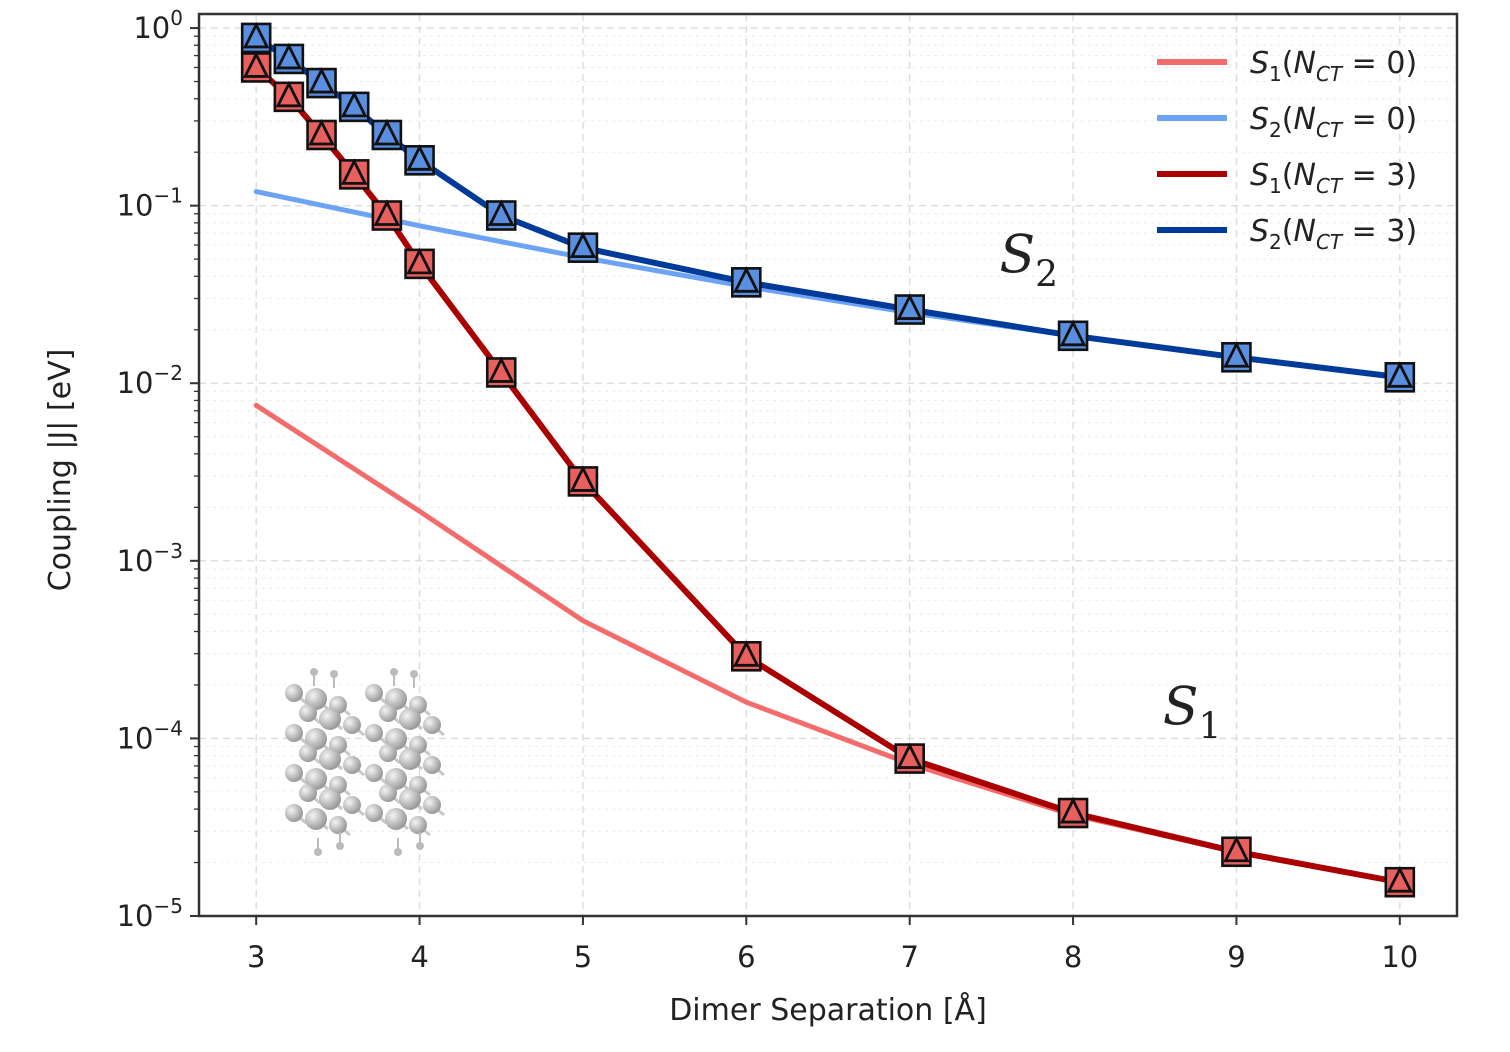 This screenshot has height=1052, width=1510. What do you see at coordinates (150, 380) in the screenshot?
I see `y-tick-label: 10⁻²` at bounding box center [150, 380].